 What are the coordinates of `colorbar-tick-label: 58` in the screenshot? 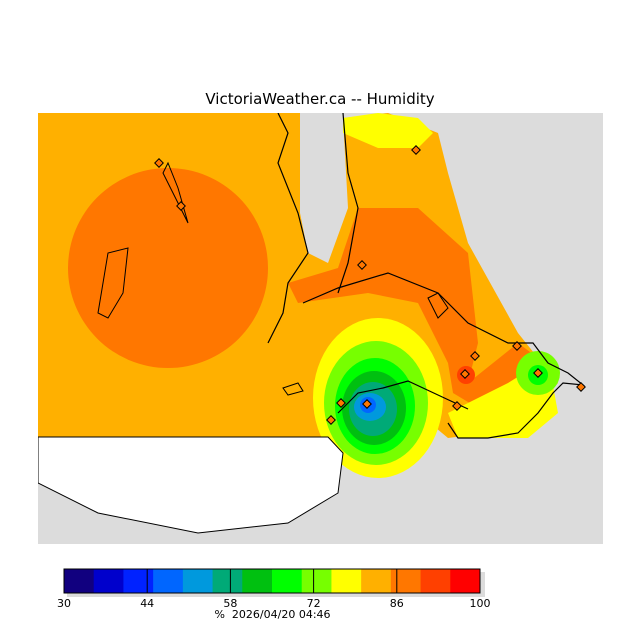 It's located at (230, 603).